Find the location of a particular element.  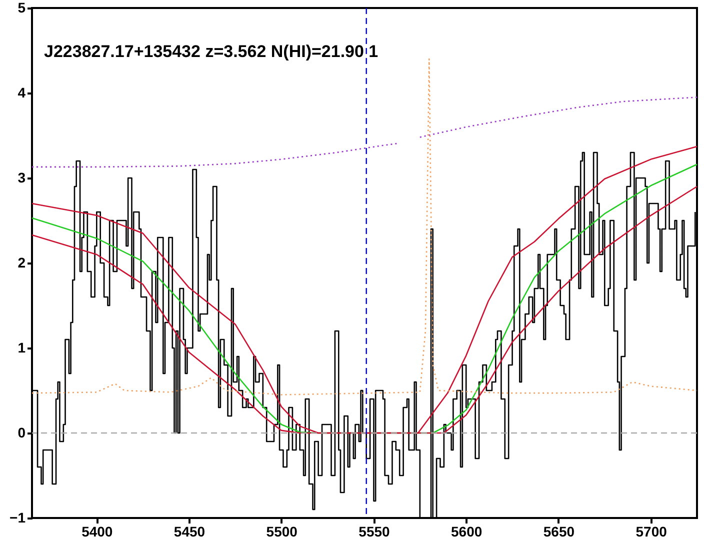

x-tick-label: 5650 is located at coordinates (559, 532).